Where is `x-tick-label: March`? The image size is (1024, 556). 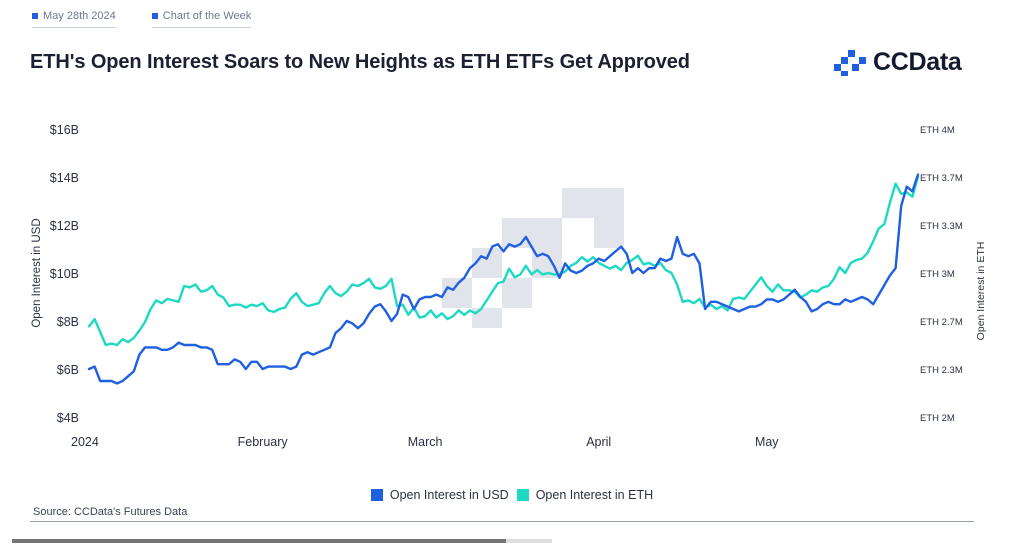
x-tick-label: March is located at coordinates (425, 442).